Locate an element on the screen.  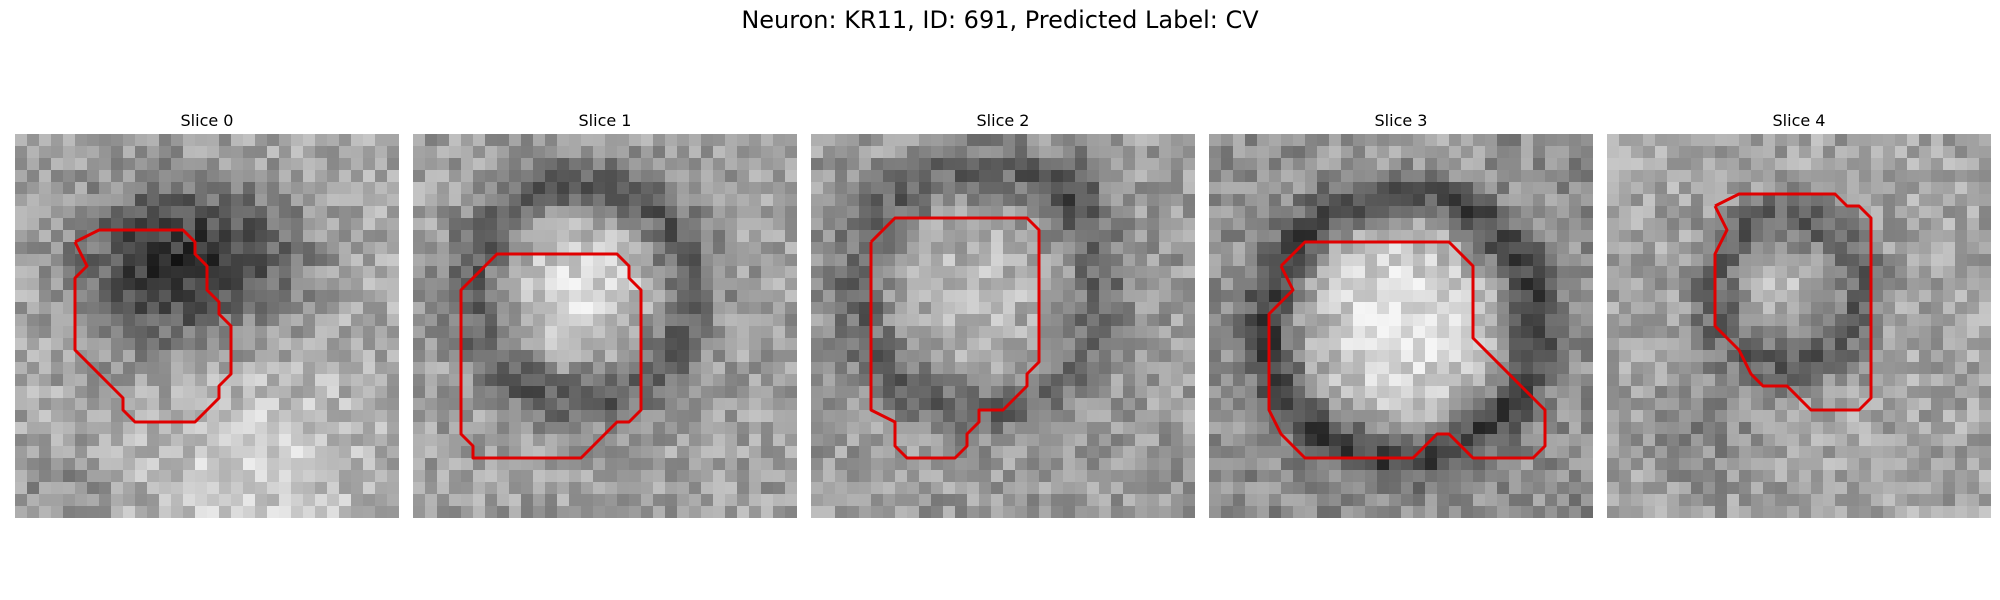
slice-panel-3: Slice 3 is located at coordinates (1401, 313).